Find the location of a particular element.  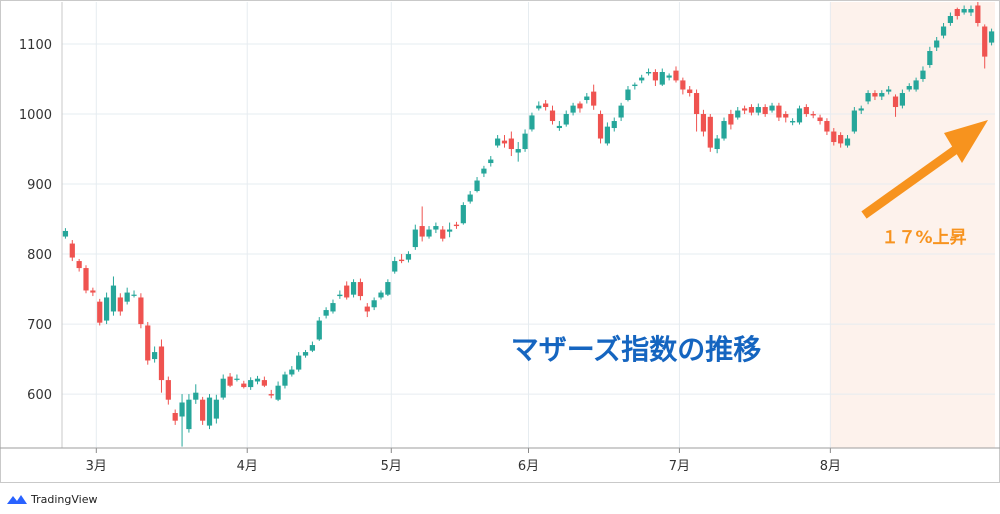

rise-annotation: １７%上昇 is located at coordinates (923, 238).